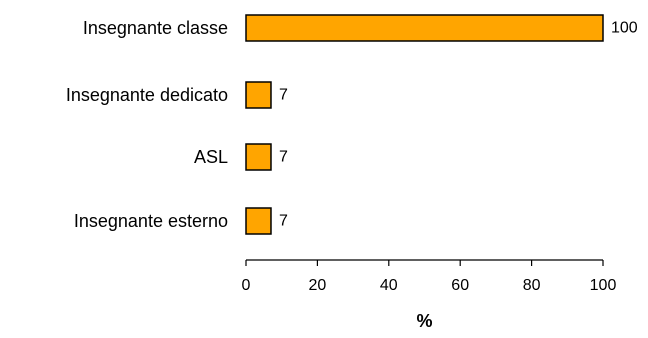 Image resolution: width=648 pixels, height=338 pixels. Describe the element at coordinates (389, 285) in the screenshot. I see `x-tick-label-2: 40` at that location.